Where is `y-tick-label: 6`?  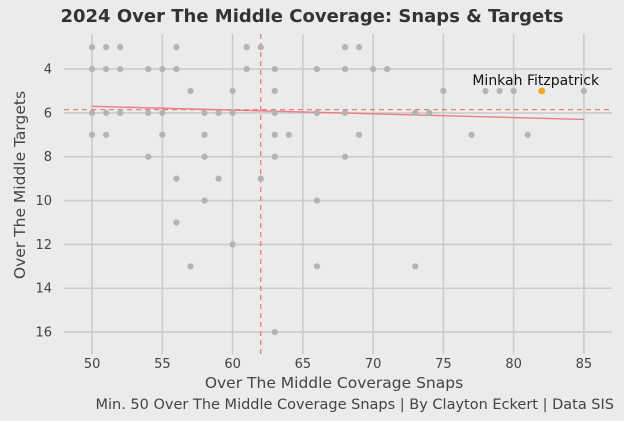
y-tick-label: 6 is located at coordinates (48, 113).